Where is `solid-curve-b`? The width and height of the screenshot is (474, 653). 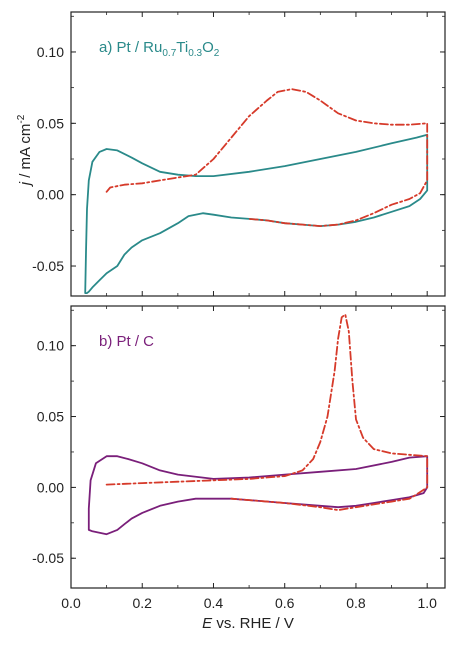
solid-curve-b is located at coordinates (258, 495).